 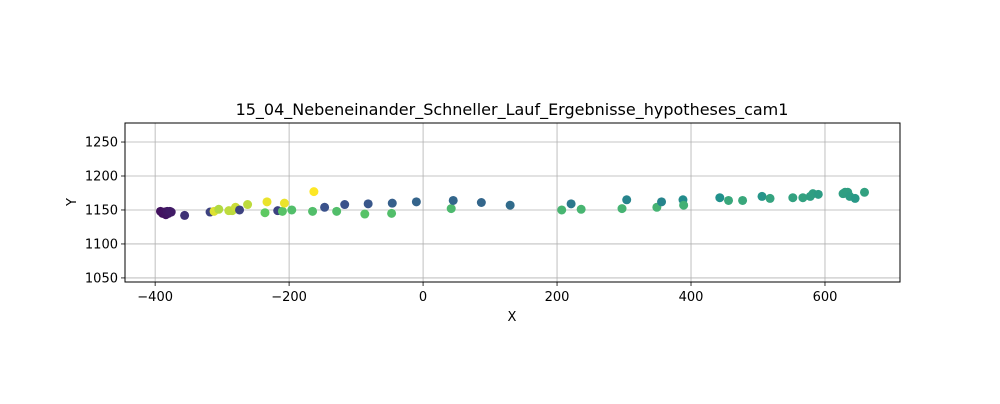 I want to click on x-tick-label: 400, so click(x=691, y=297).